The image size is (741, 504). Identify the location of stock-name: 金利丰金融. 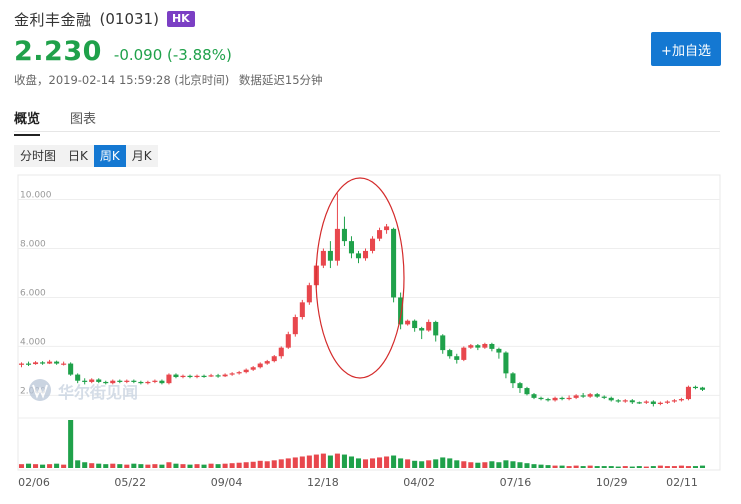
(53, 19).